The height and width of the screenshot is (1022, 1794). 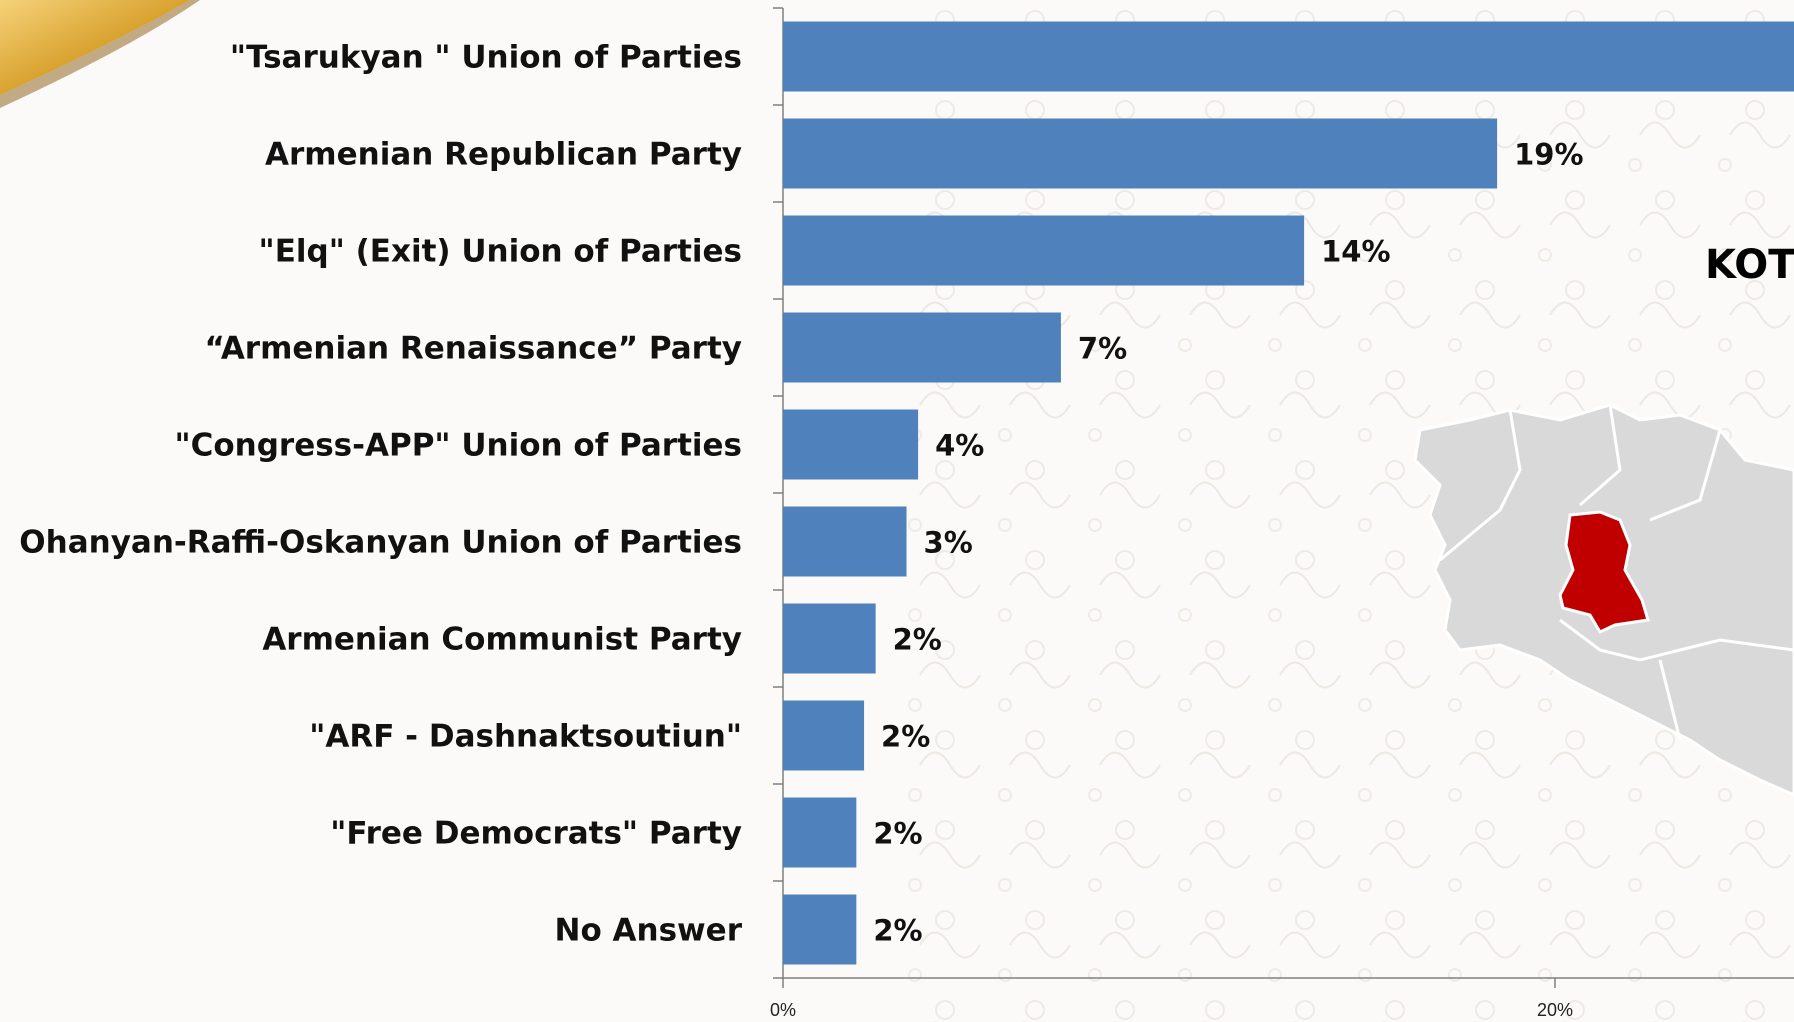 What do you see at coordinates (380, 543) in the screenshot?
I see `category-label: Ohanyan-Raffi-Oskanyan Union of Parties` at bounding box center [380, 543].